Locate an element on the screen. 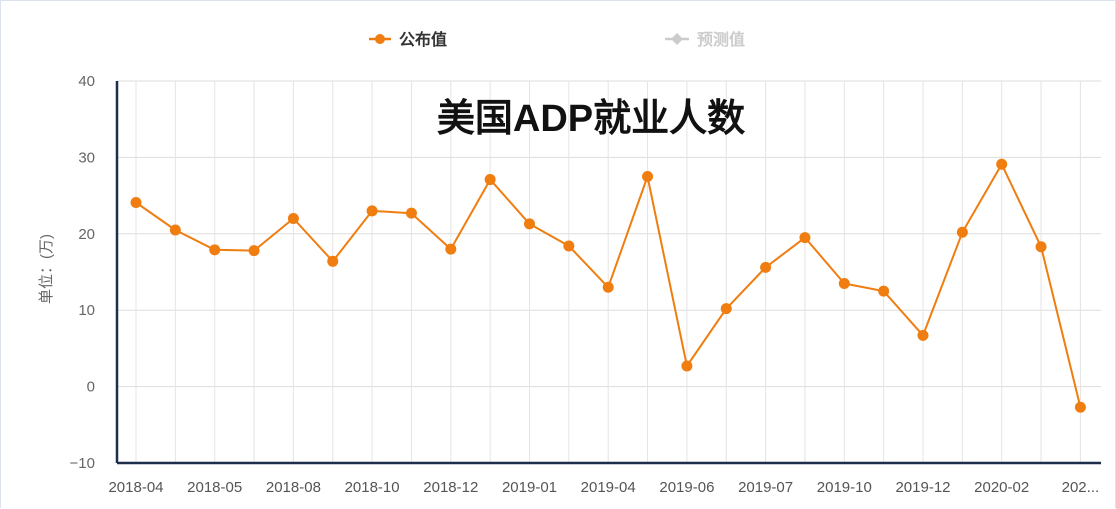  y-tick-label: 0 is located at coordinates (91, 387).